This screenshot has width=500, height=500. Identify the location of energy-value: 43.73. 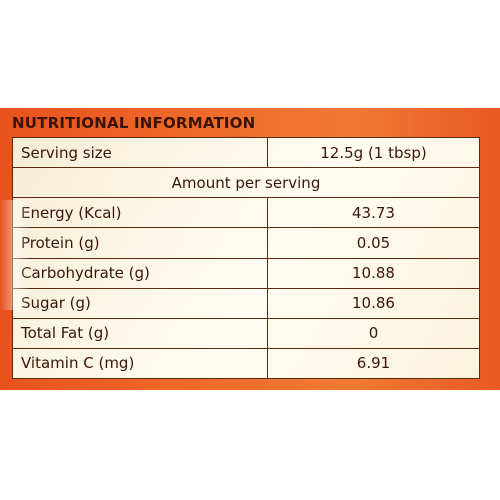
(373, 213).